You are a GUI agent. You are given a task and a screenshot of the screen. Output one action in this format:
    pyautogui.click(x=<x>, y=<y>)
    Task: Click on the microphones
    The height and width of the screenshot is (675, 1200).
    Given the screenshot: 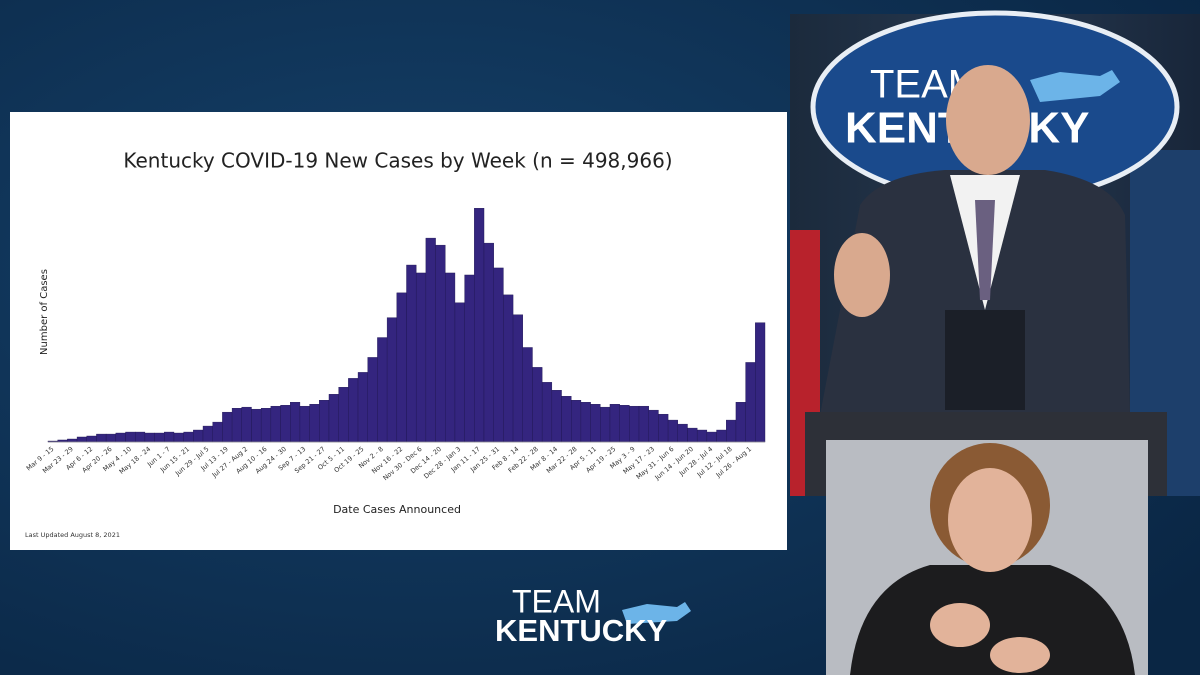 What is the action you would take?
    pyautogui.click(x=985, y=360)
    